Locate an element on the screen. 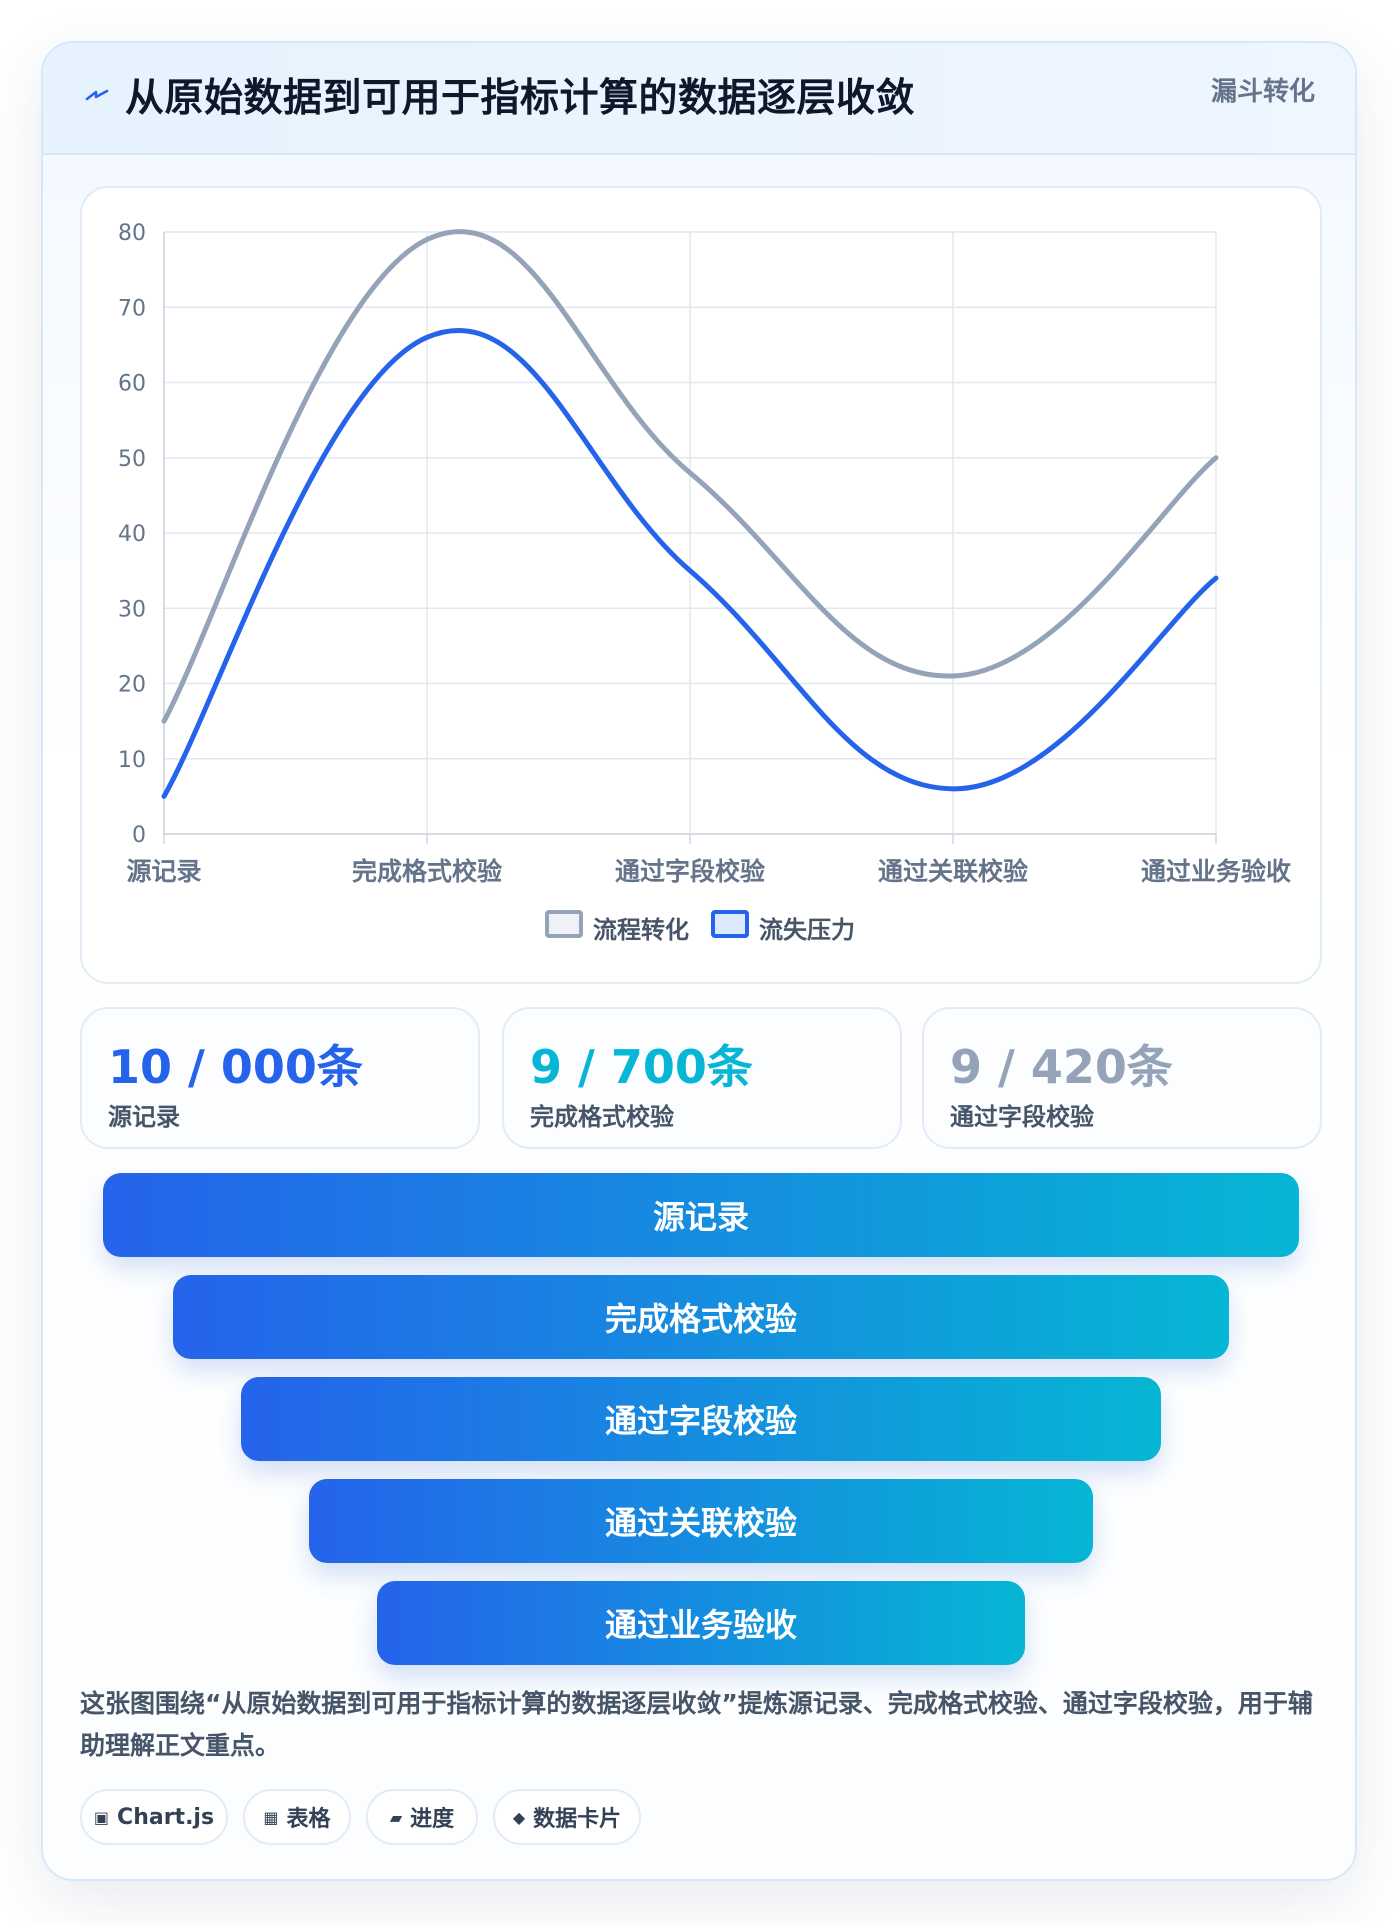  funnel-stage: 完成格式校验 is located at coordinates (701, 1317).